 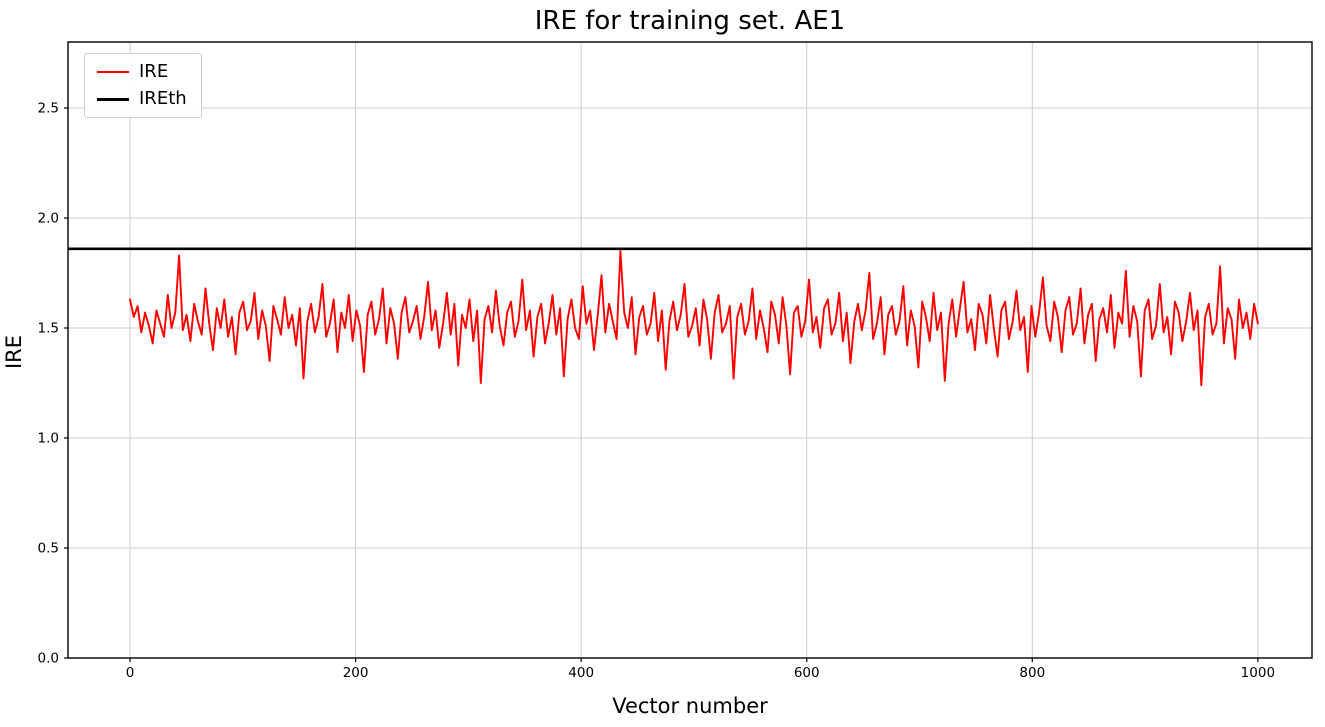 What do you see at coordinates (130, 673) in the screenshot?
I see `x-tick-label: 0` at bounding box center [130, 673].